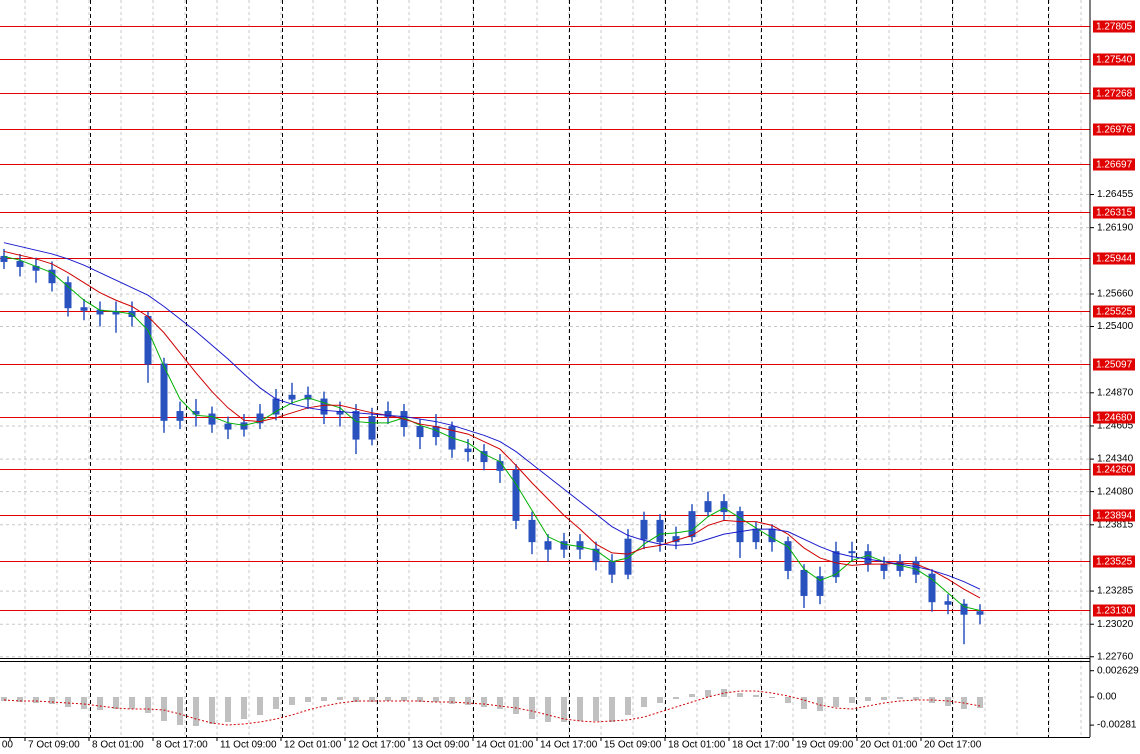 This screenshot has width=1140, height=754. What do you see at coordinates (569, 745) in the screenshot?
I see `x-tick-label: 14 Oct 17:00` at bounding box center [569, 745].